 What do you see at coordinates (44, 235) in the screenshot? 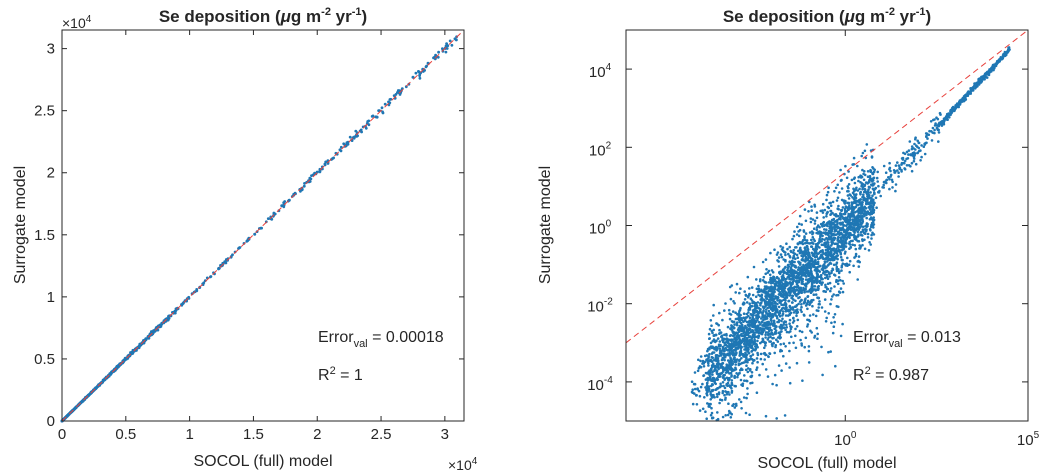
I see `left-y-tick-label: 1.5` at bounding box center [44, 235].